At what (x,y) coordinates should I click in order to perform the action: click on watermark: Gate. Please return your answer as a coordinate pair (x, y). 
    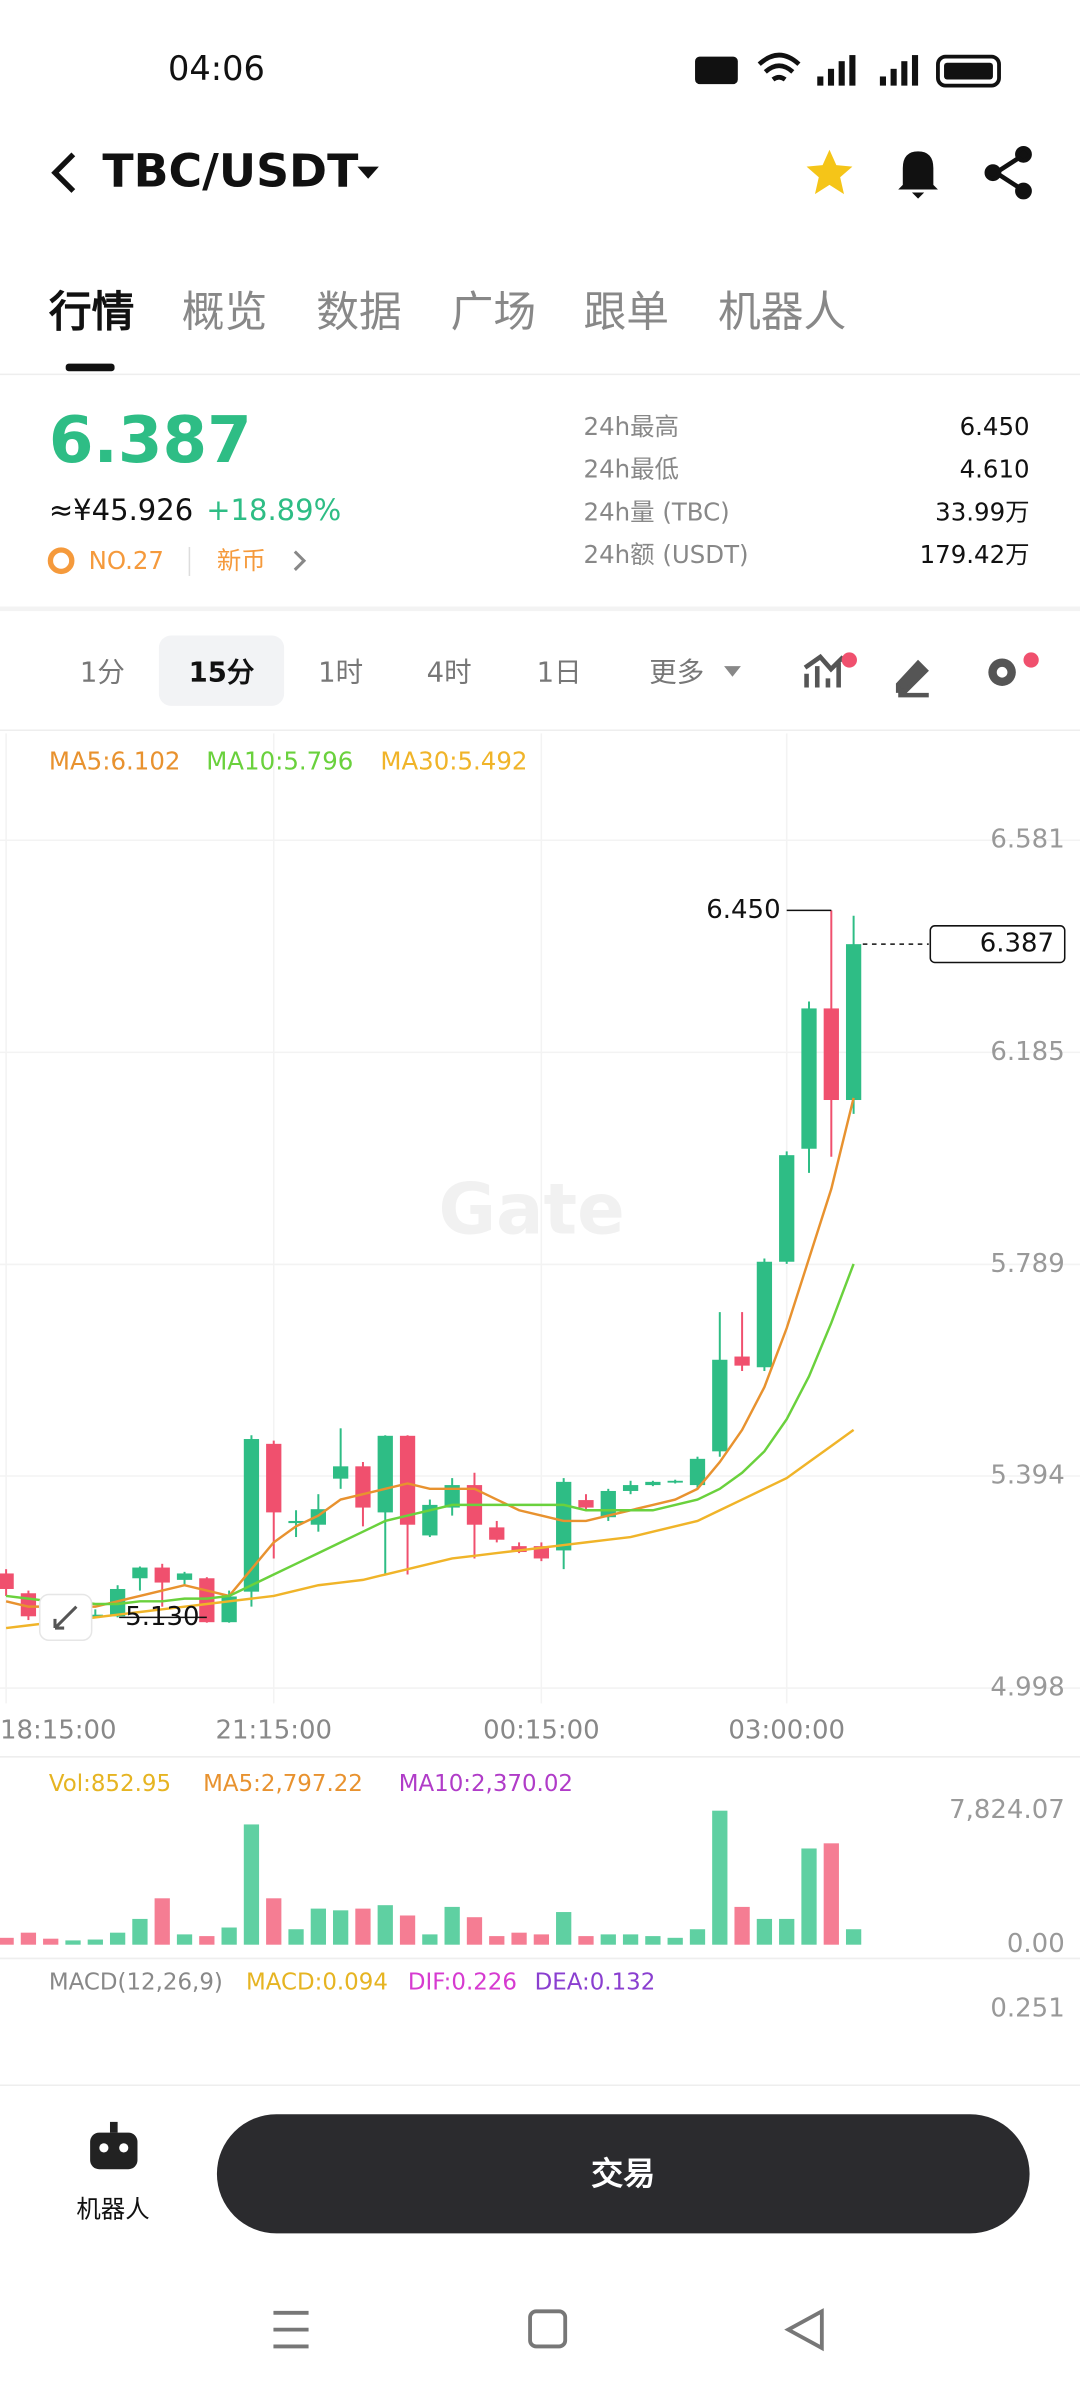
    Looking at the image, I should click on (531, 1210).